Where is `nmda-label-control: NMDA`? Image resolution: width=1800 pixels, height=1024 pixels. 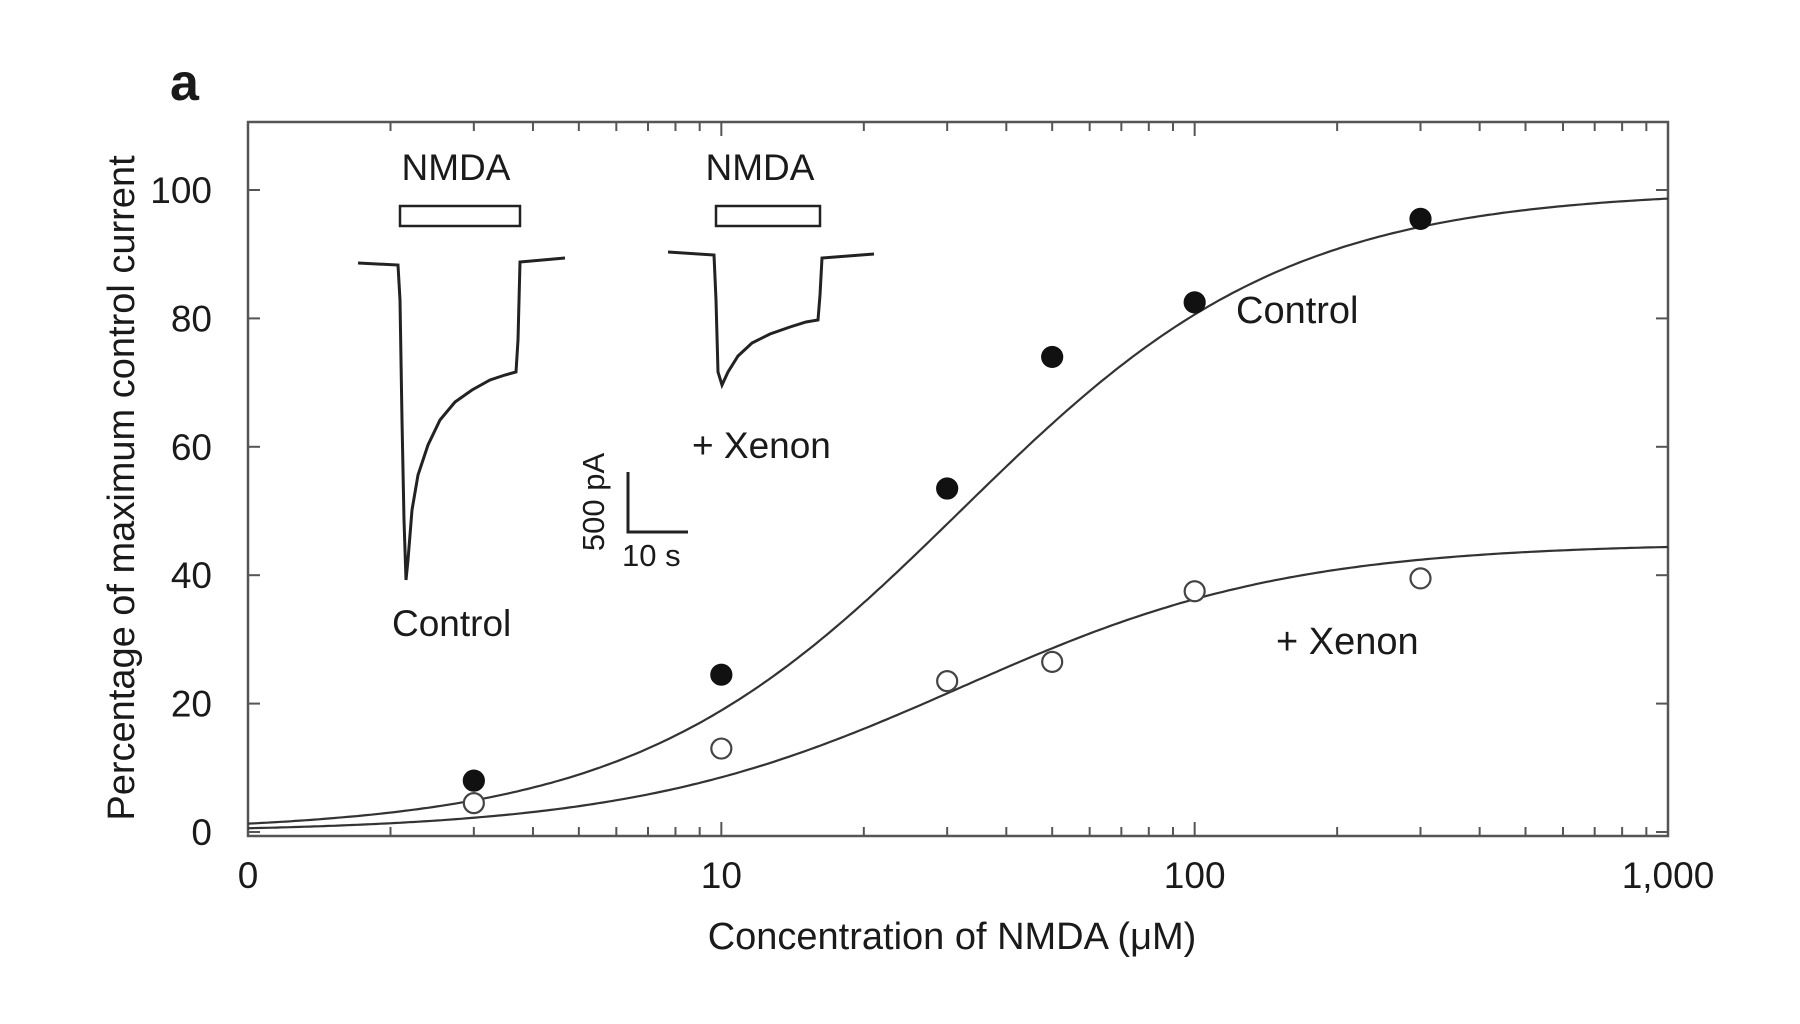
nmda-label-control: NMDA is located at coordinates (456, 167).